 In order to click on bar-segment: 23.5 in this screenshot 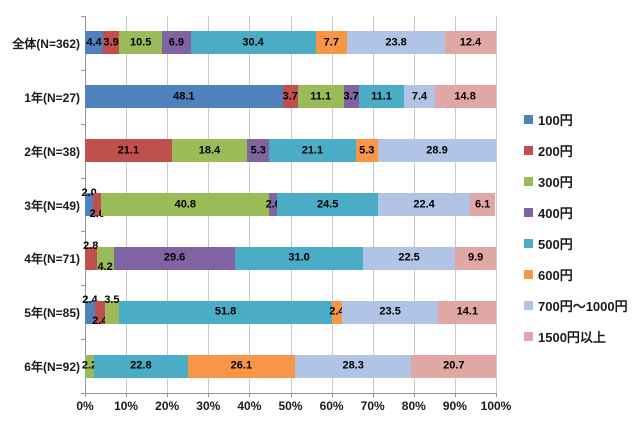, I will do `click(390, 312)`.